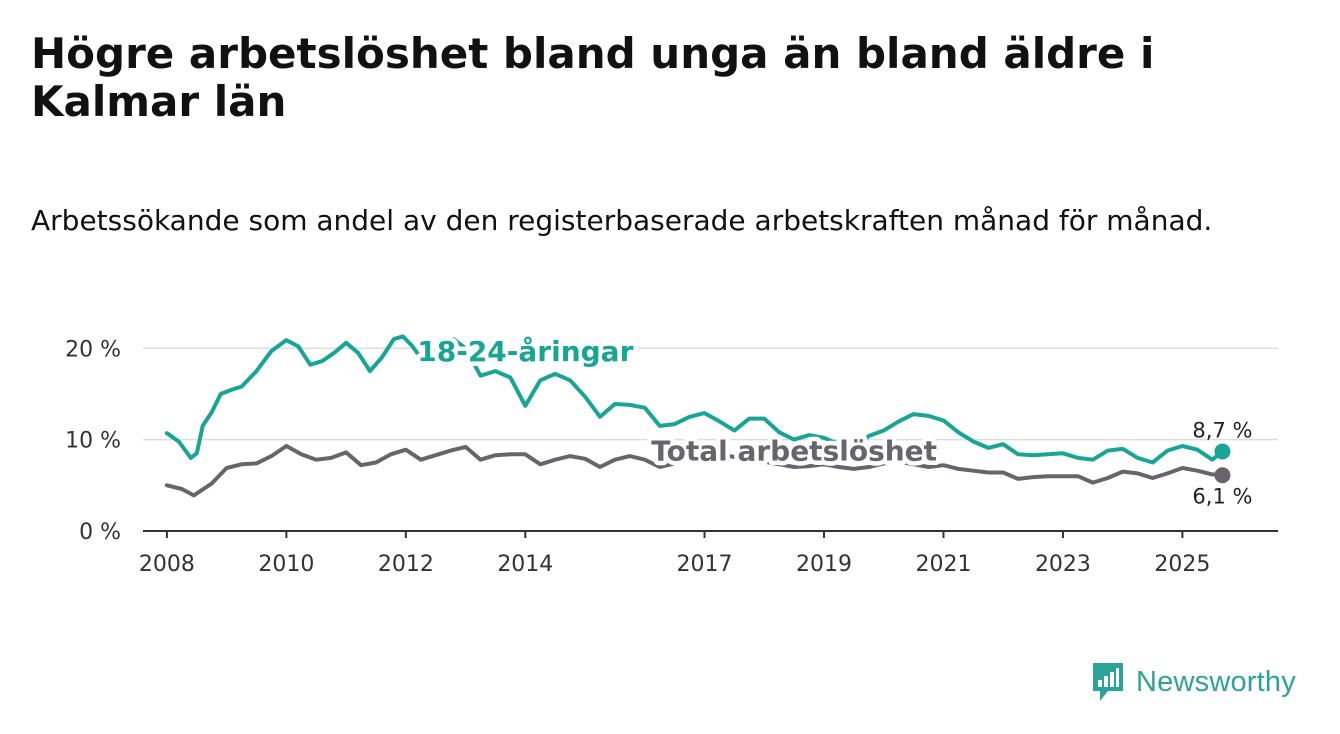  I want to click on x-tick-label: 2025, so click(1182, 564).